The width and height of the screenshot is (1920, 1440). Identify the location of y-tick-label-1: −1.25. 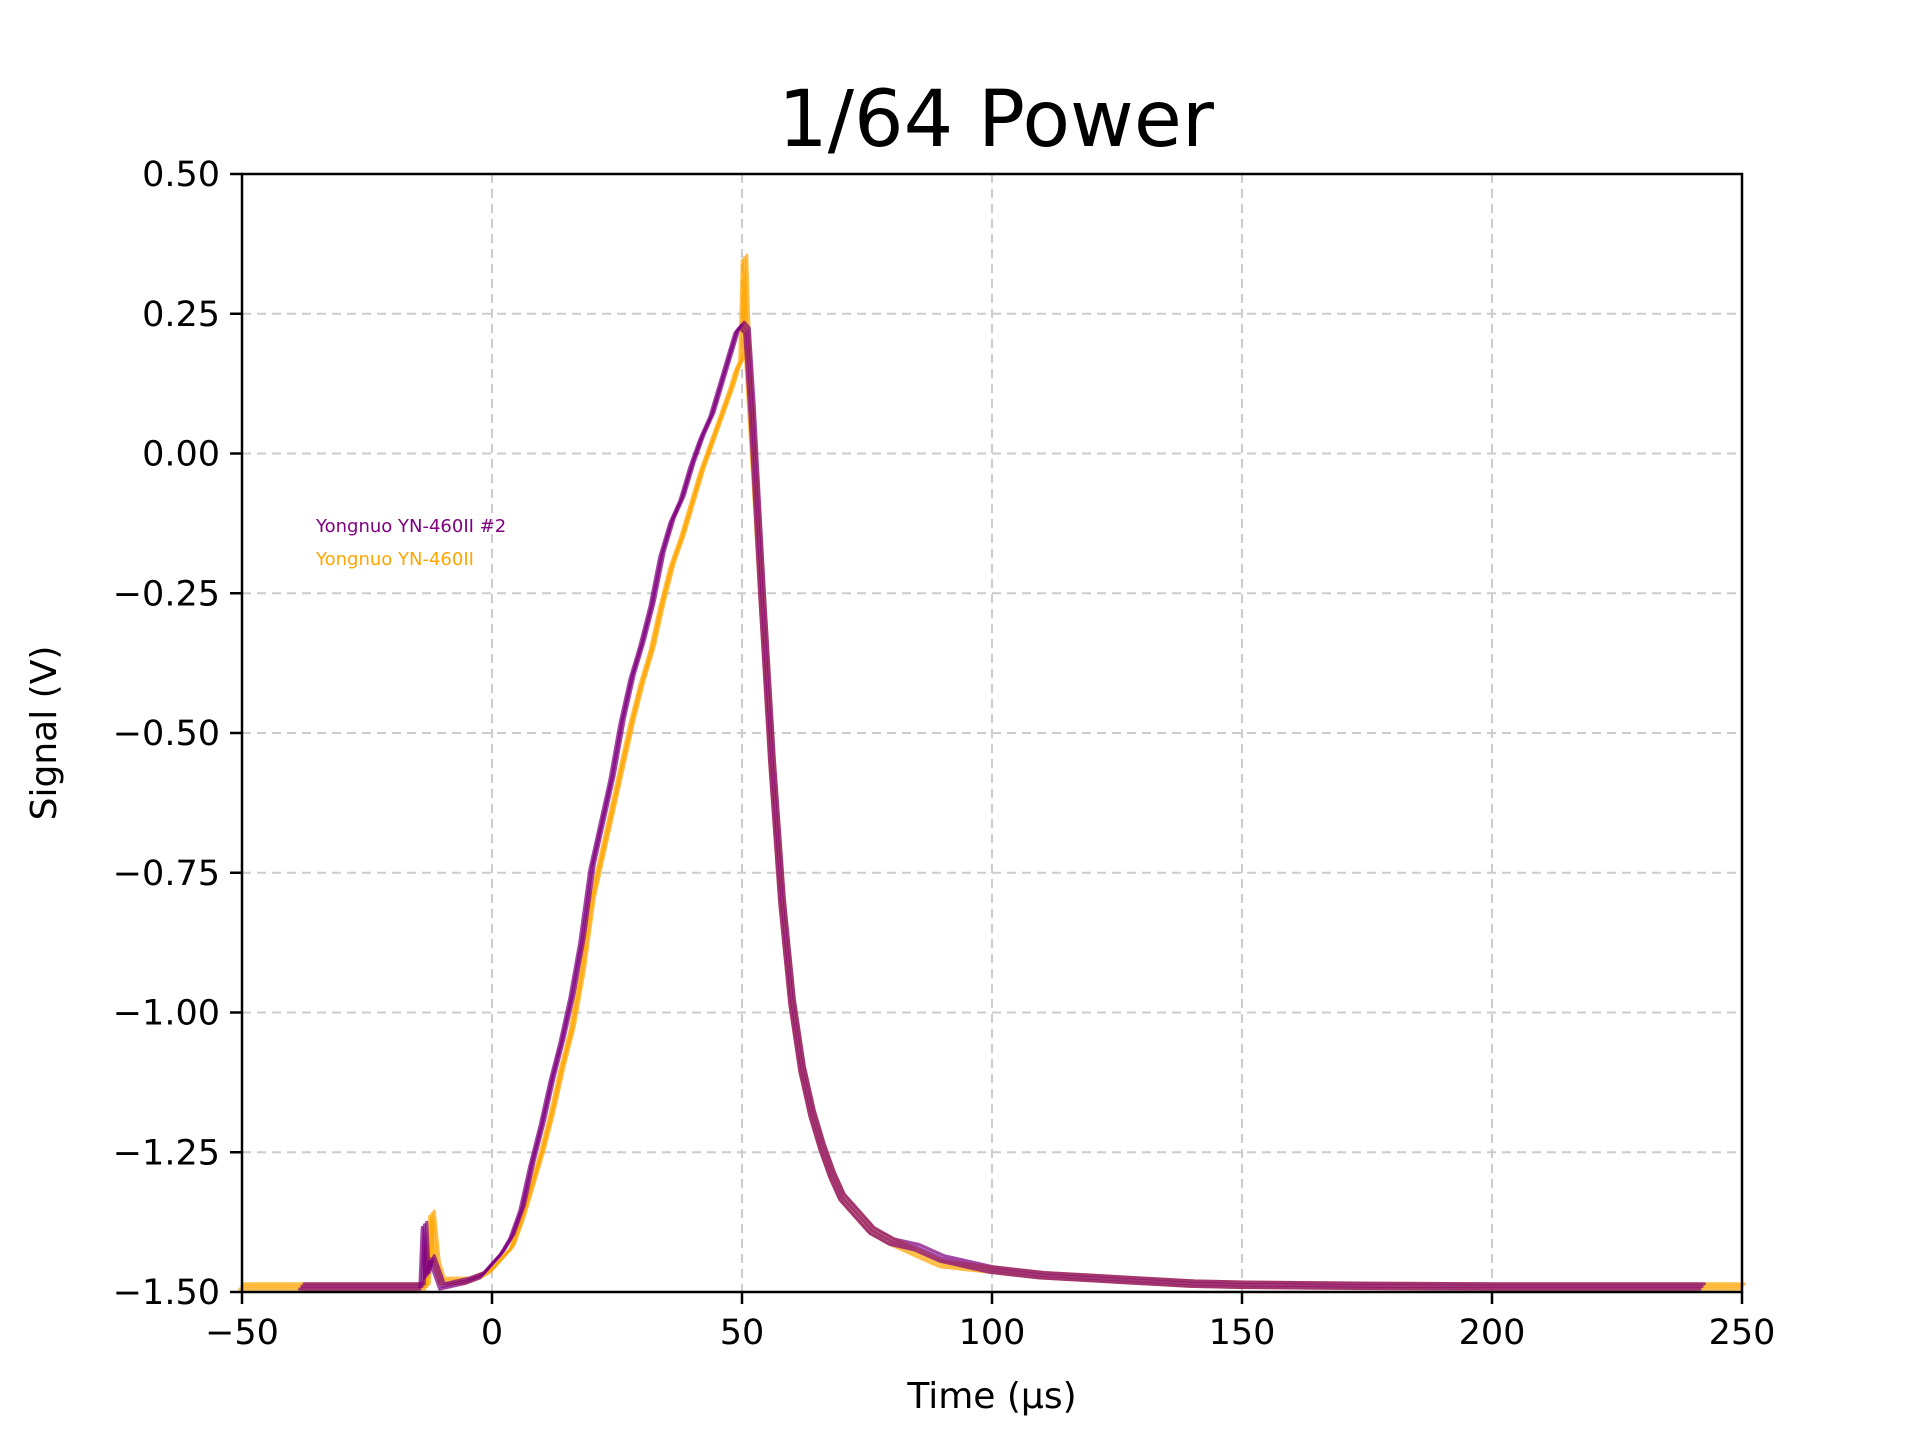
(166, 1153).